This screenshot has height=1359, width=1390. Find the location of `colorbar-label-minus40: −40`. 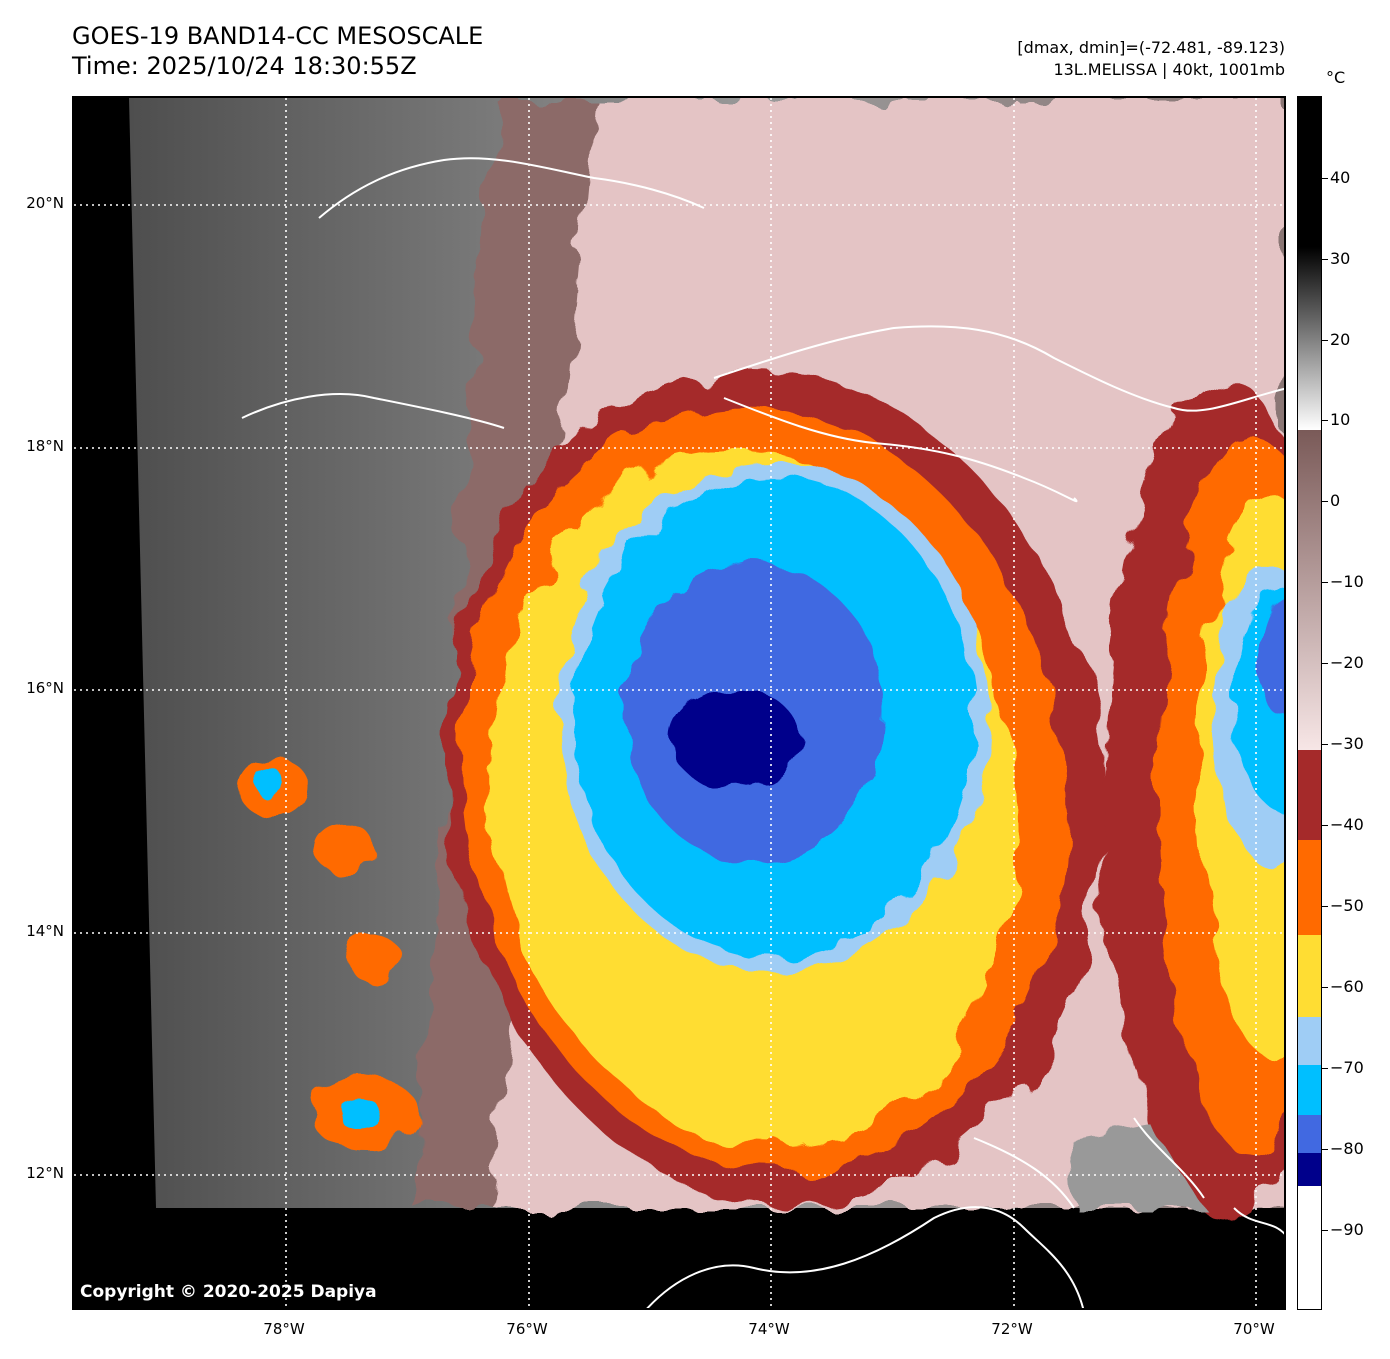

colorbar-label-minus40: −40 is located at coordinates (1347, 824).